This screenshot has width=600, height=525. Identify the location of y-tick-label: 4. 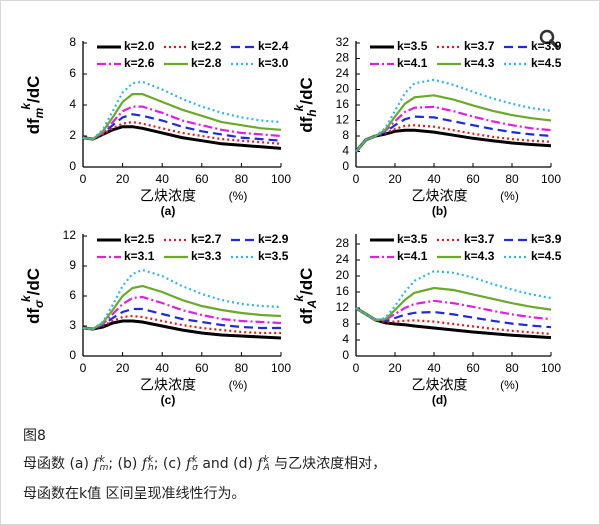
(345, 339).